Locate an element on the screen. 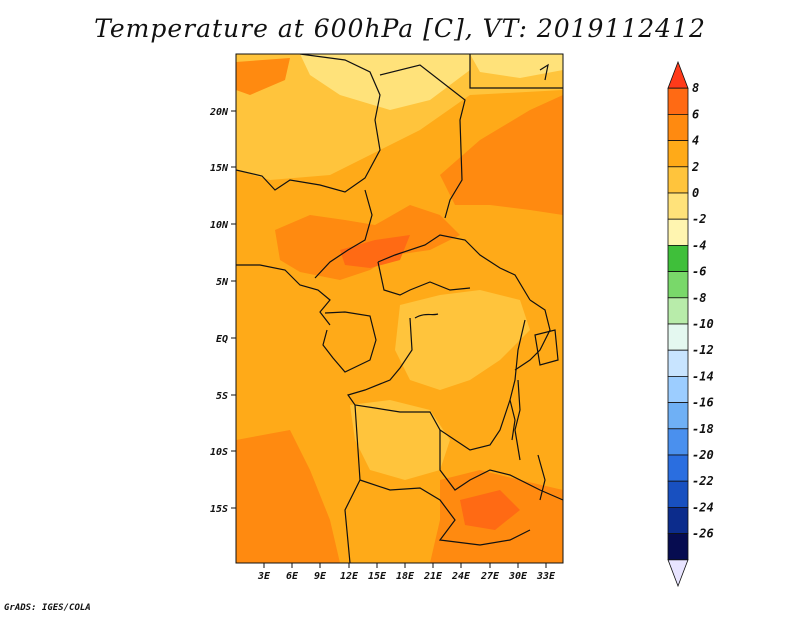  lon-axis: 3E 6E 9E 12E 15E 18E 21E 24E 27E 30E 33E is located at coordinates (406, 572).